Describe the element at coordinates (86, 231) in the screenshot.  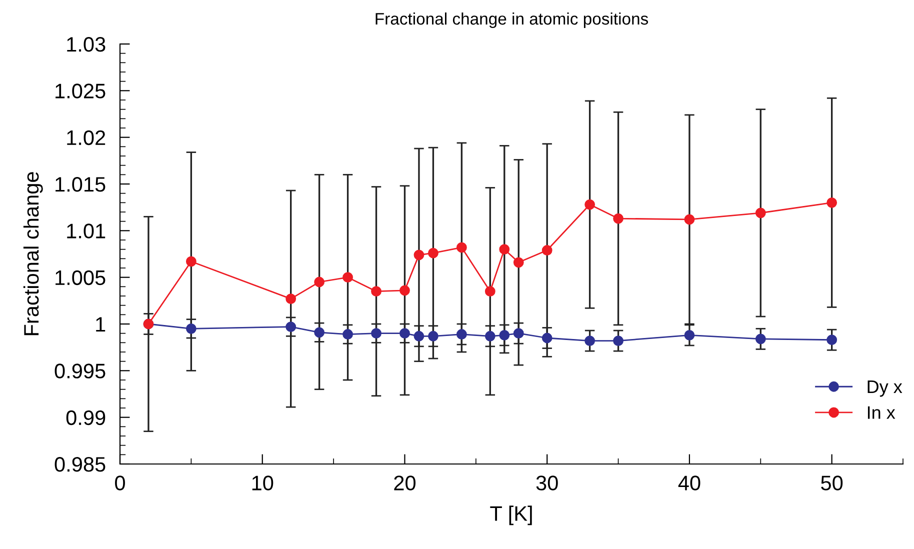
I see `y-tick-label: 1.01` at that location.